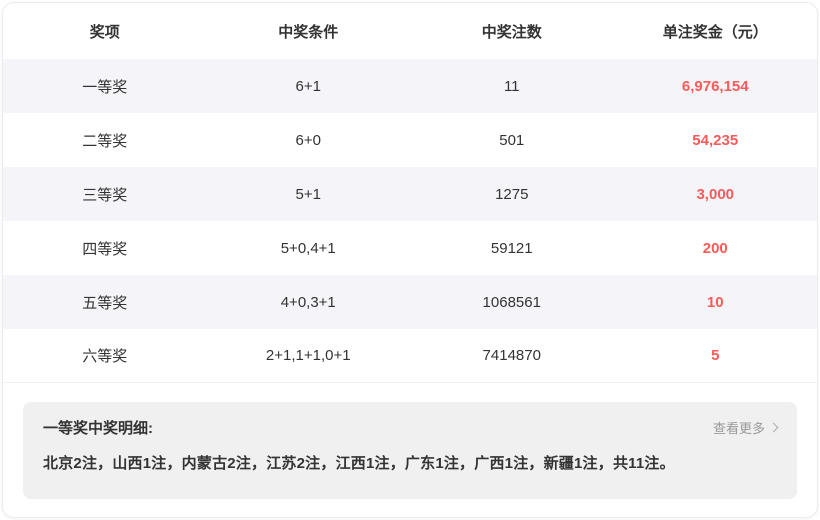 This screenshot has width=820, height=520. What do you see at coordinates (715, 355) in the screenshot?
I see `prize-cell: 5` at bounding box center [715, 355].